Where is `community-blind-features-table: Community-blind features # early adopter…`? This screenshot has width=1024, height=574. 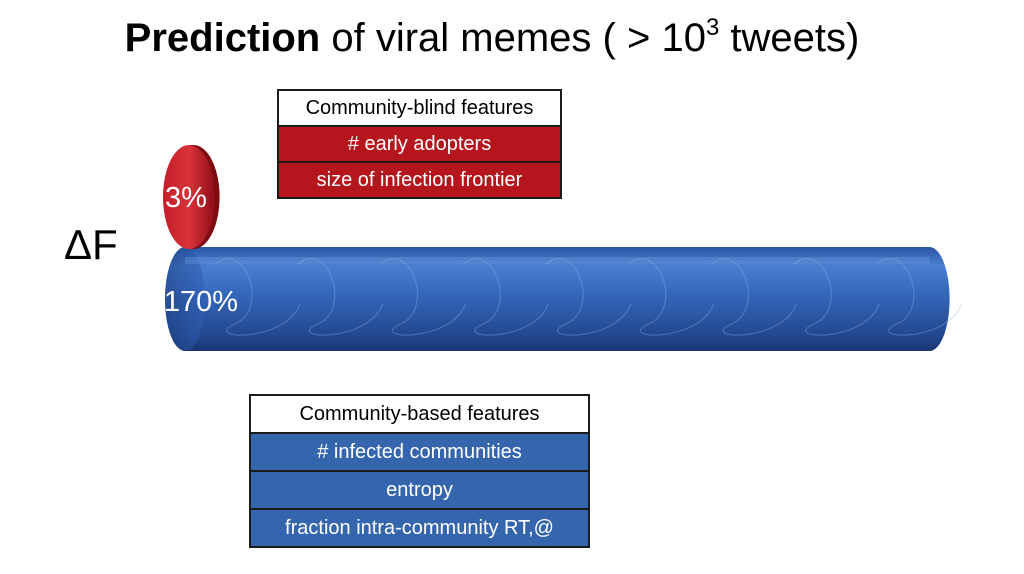
community-blind-features-table: Community-blind features # early adopter… is located at coordinates (419, 144).